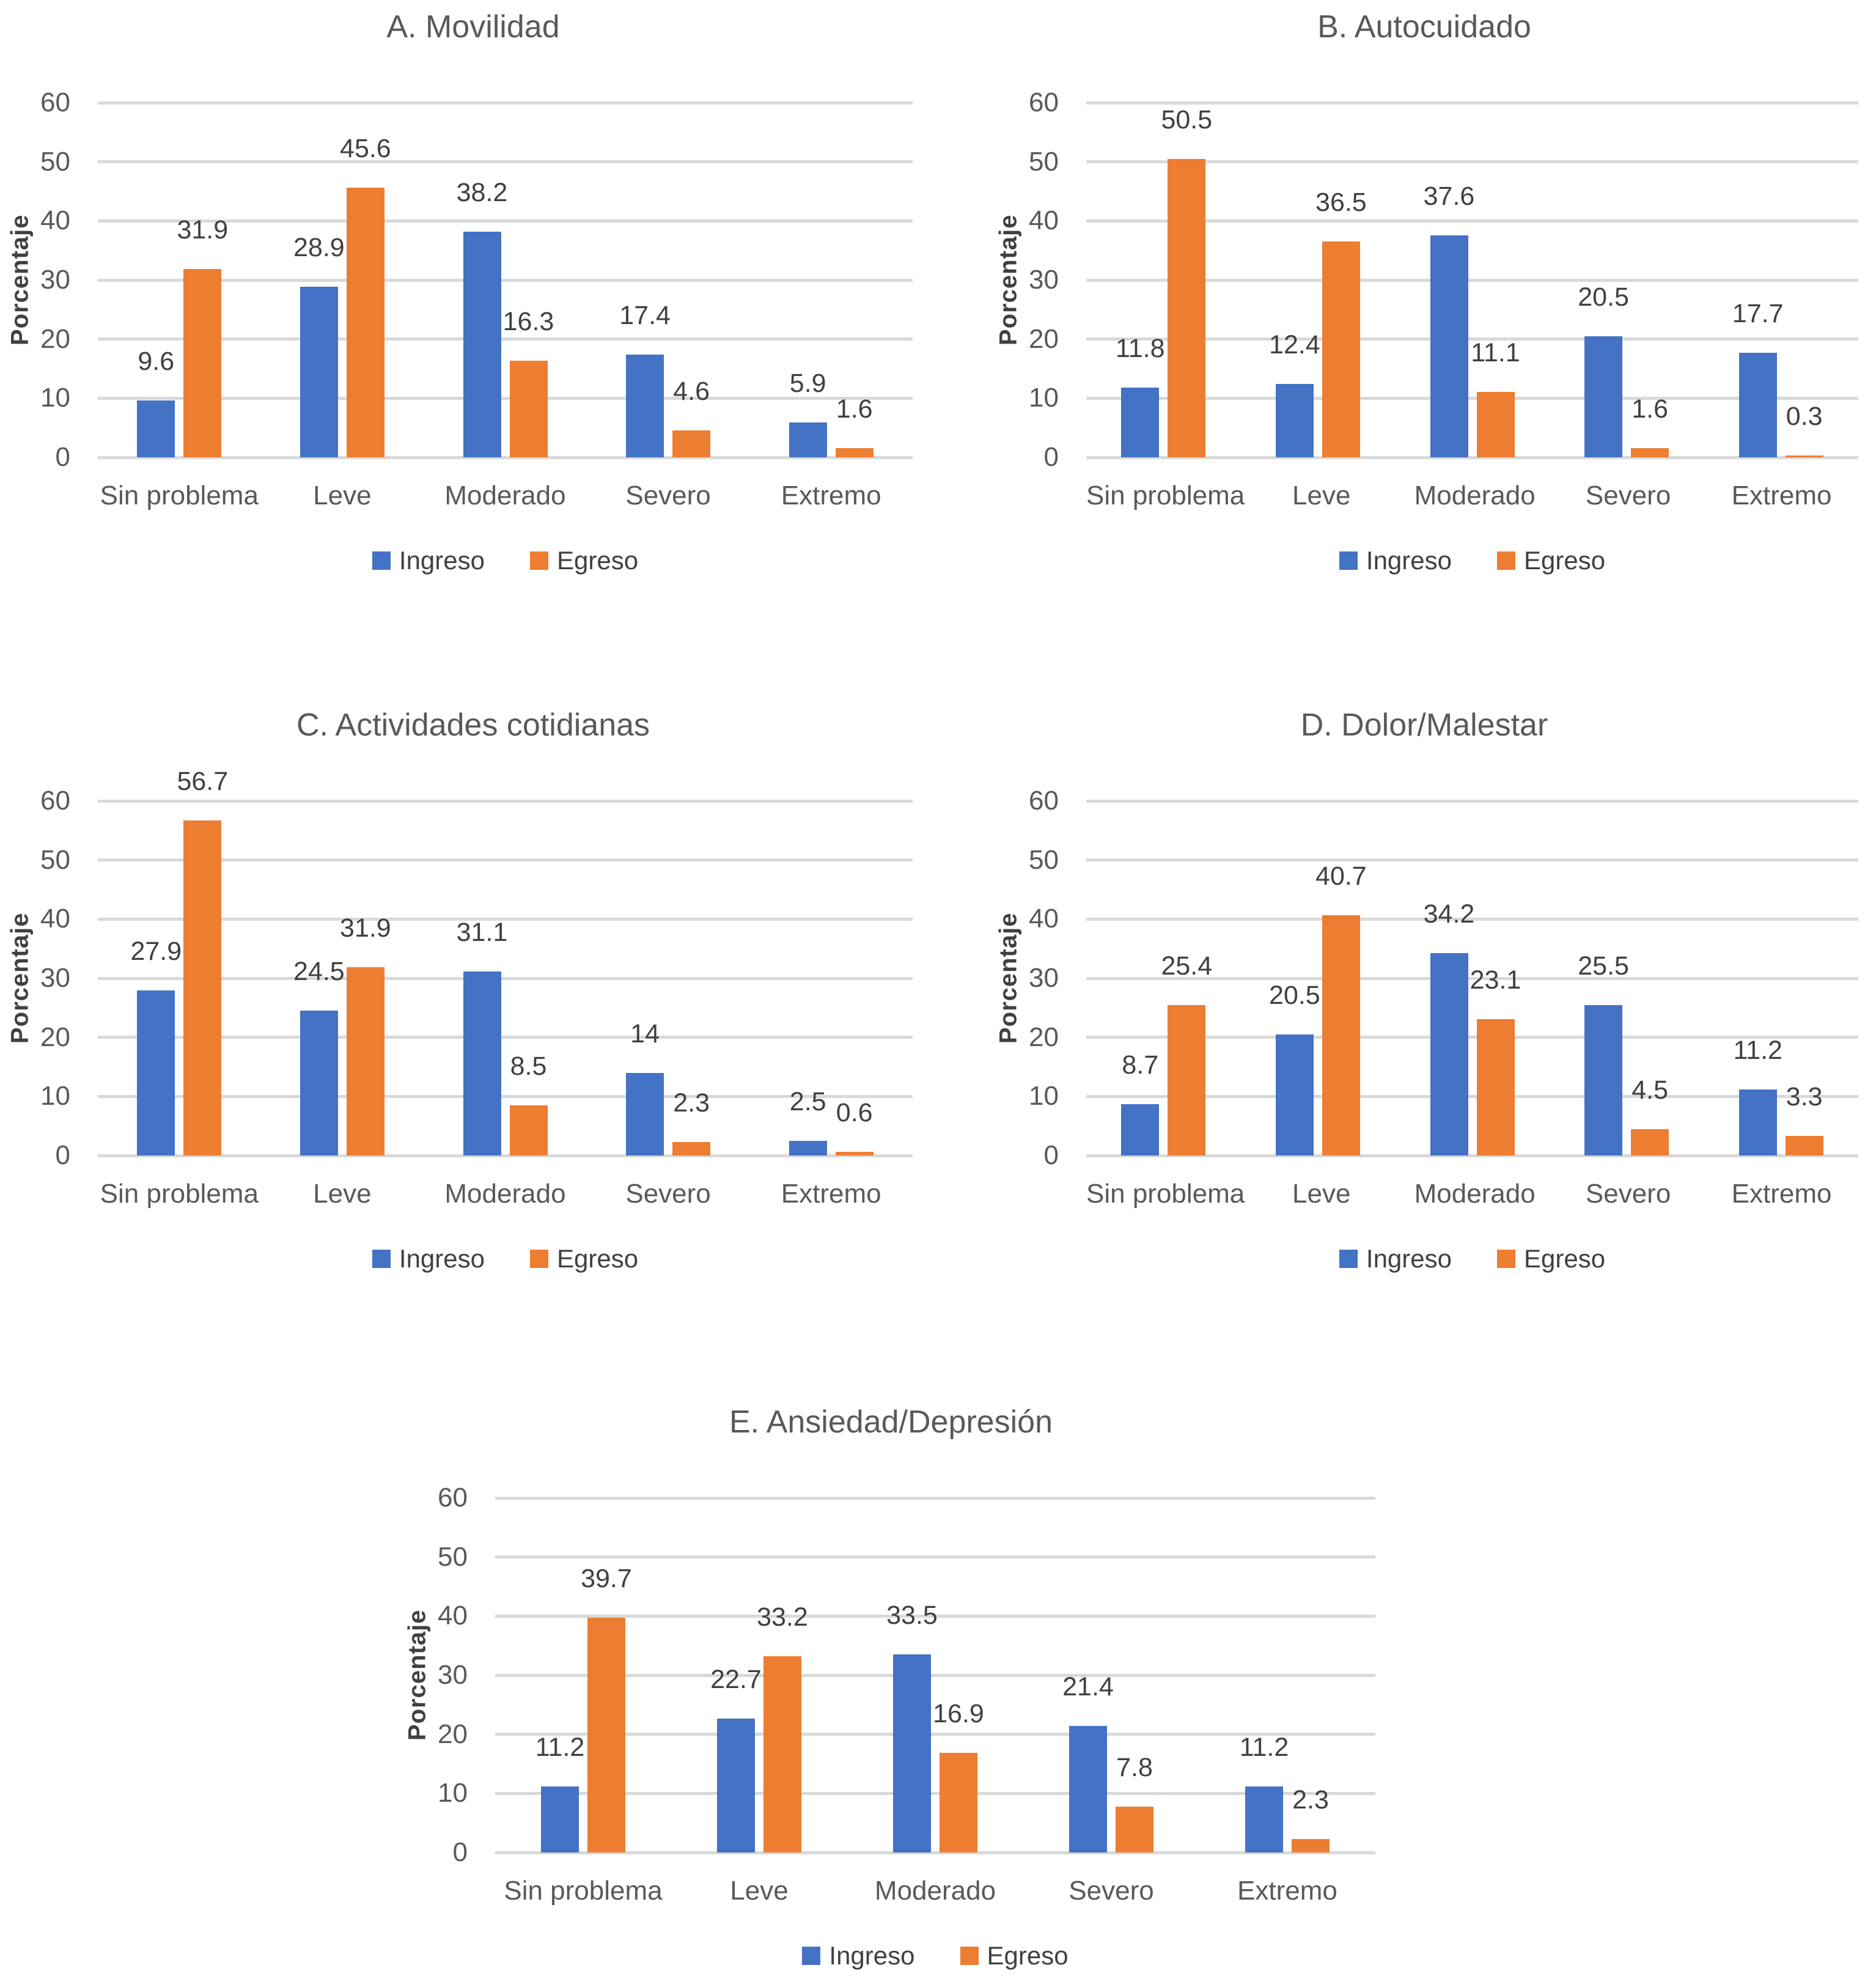 This screenshot has width=1876, height=1987. Describe the element at coordinates (1187, 120) in the screenshot. I see `value-label: 50.5` at that location.